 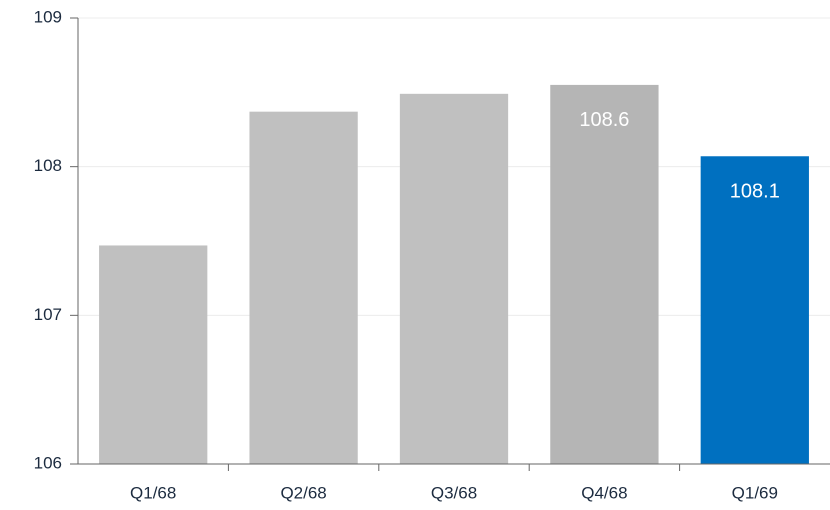 I want to click on x-tick-label: Q1/68, so click(x=153, y=492).